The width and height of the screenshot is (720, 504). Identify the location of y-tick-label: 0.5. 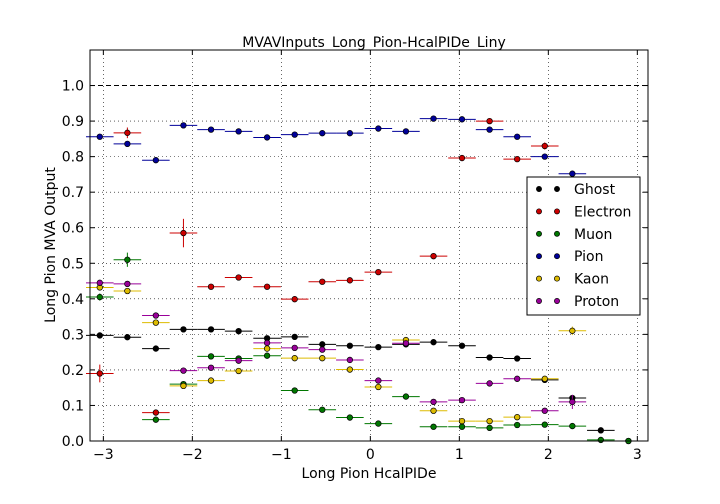
(73, 264).